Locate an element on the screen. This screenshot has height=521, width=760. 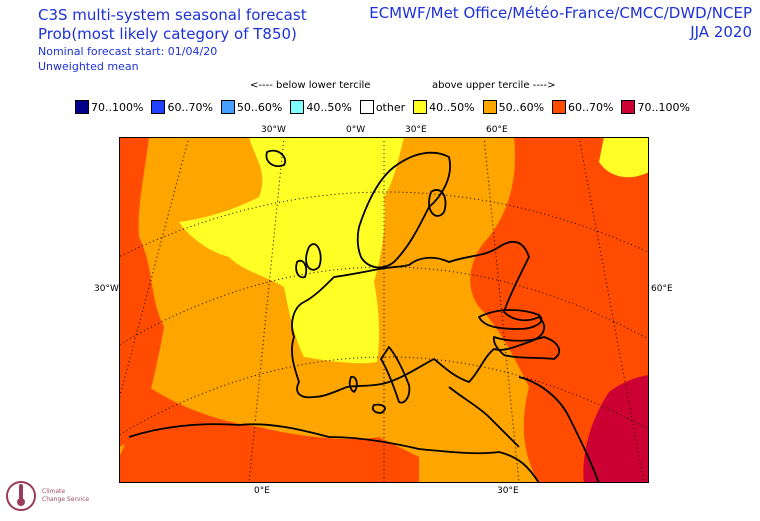
axis-bottom-30e: 30°E is located at coordinates (508, 491).